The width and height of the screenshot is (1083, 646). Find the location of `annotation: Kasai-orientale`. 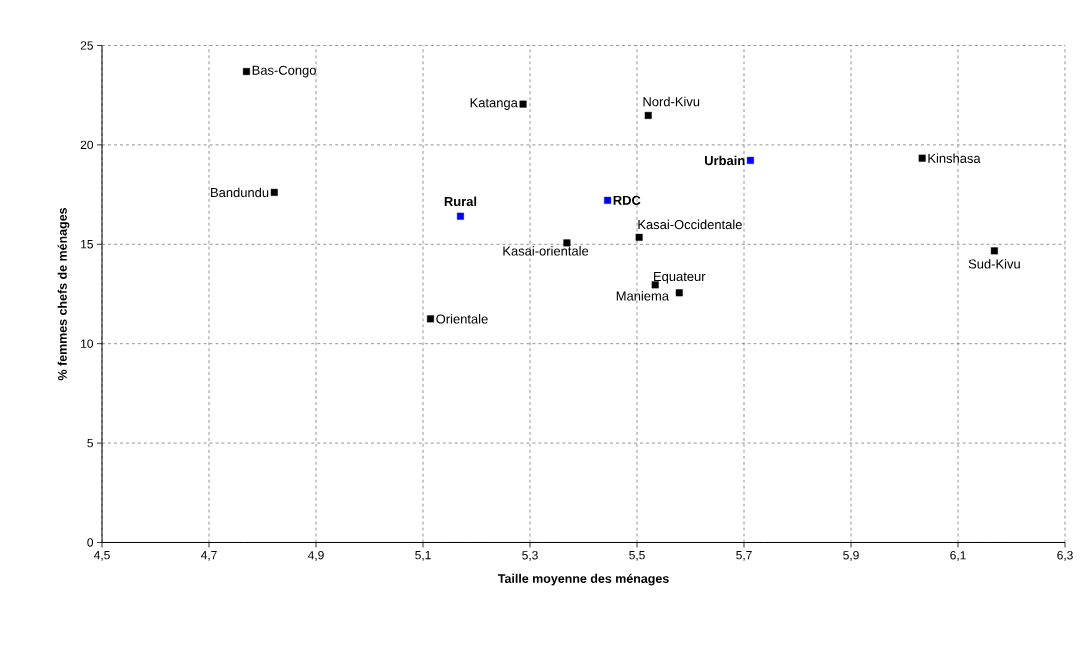

annotation: Kasai-orientale is located at coordinates (546, 251).